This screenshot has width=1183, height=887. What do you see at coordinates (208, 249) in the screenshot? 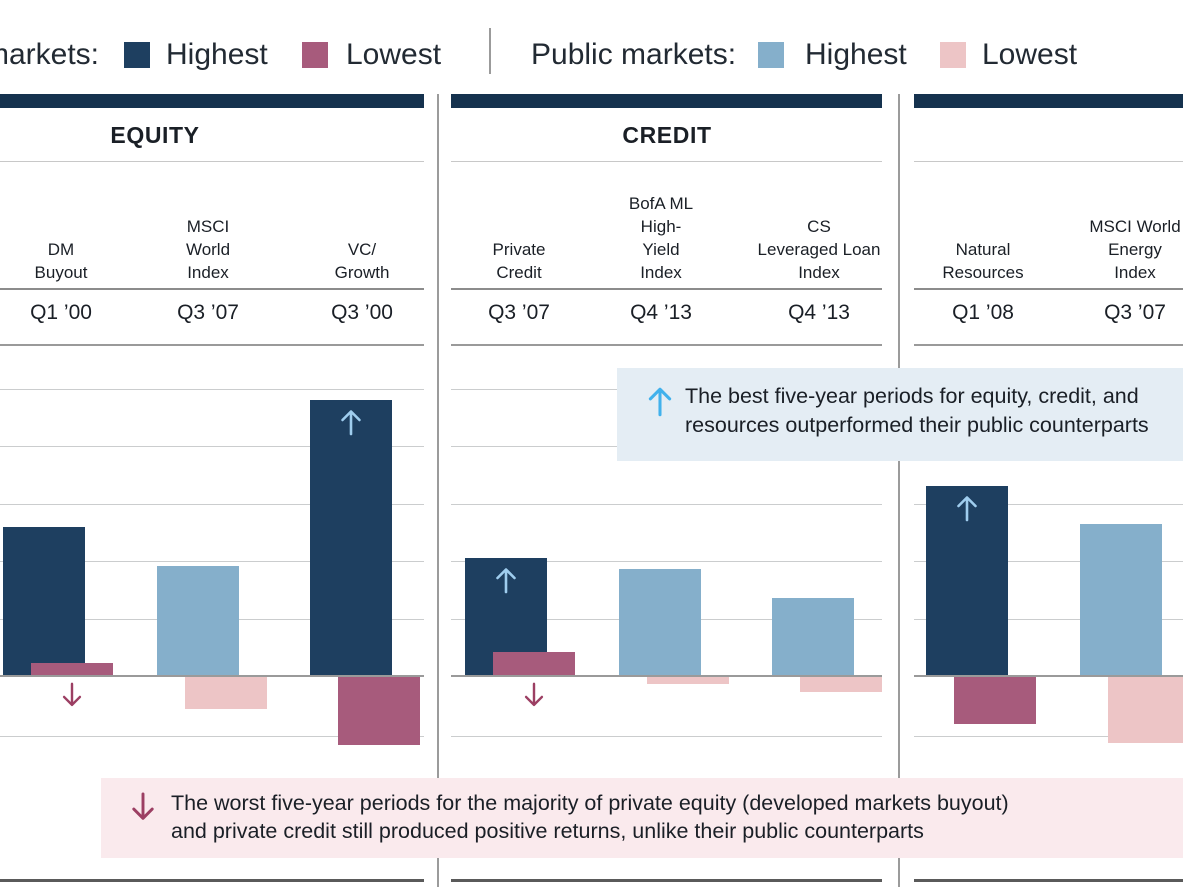
I see `column-header: MSCI World Index` at bounding box center [208, 249].